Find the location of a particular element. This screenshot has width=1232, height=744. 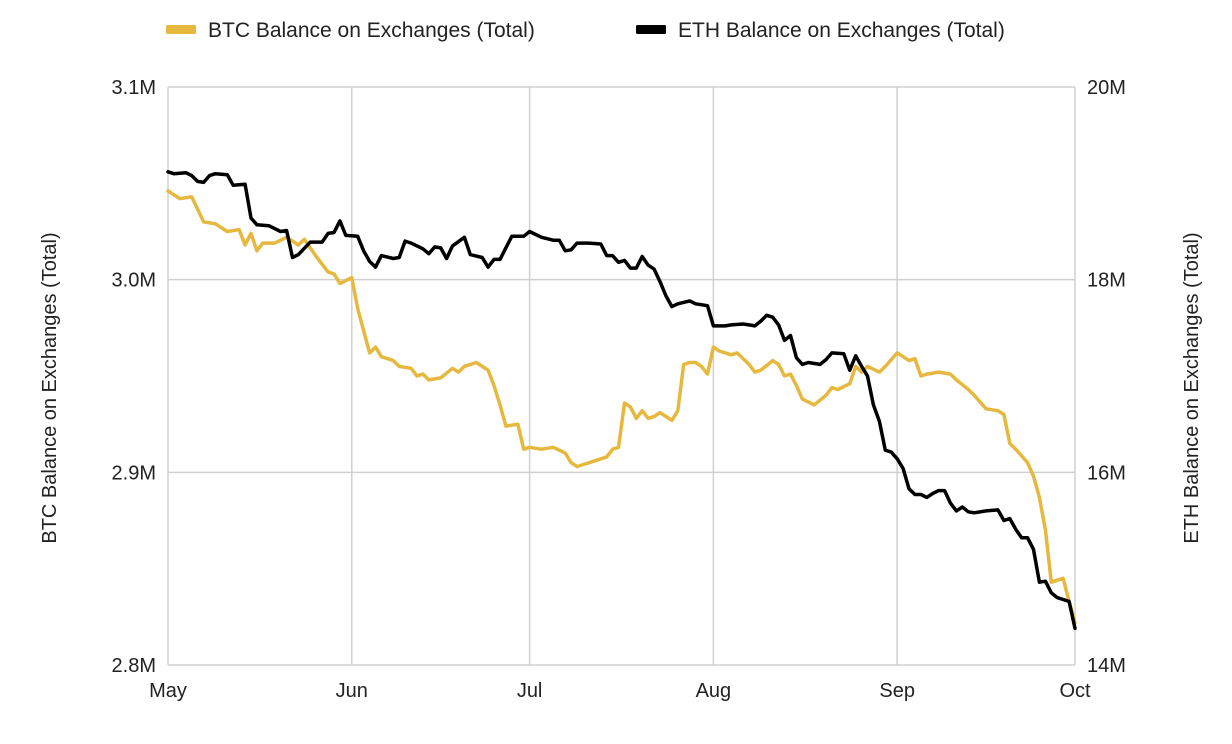

right-tick-label: 20M is located at coordinates (1106, 88).